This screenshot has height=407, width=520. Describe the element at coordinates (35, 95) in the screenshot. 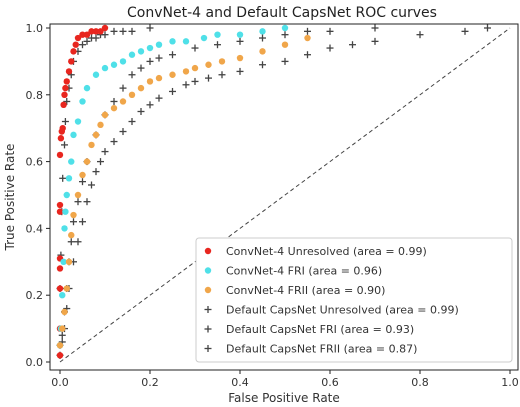

I see `y-tick-label: 0.8` at that location.